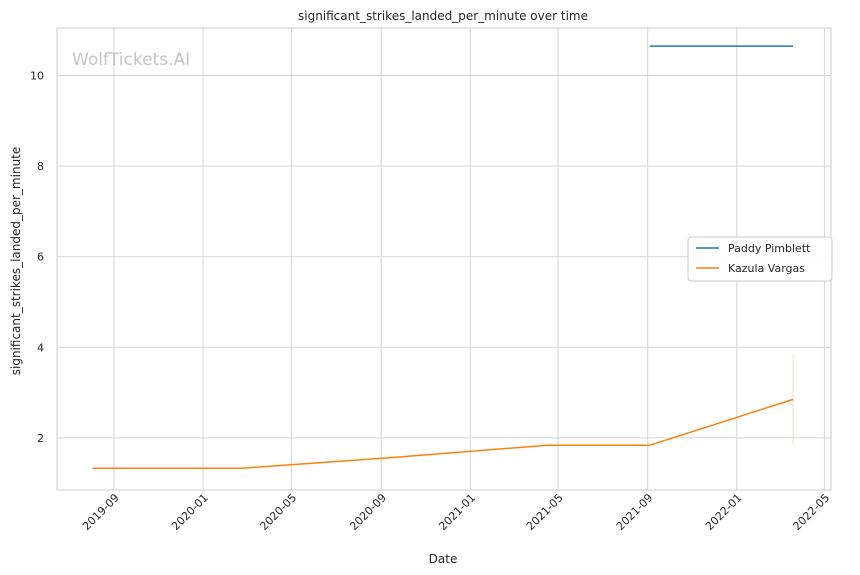 This screenshot has width=860, height=575. I want to click on y-tick-label: 4, so click(40, 347).